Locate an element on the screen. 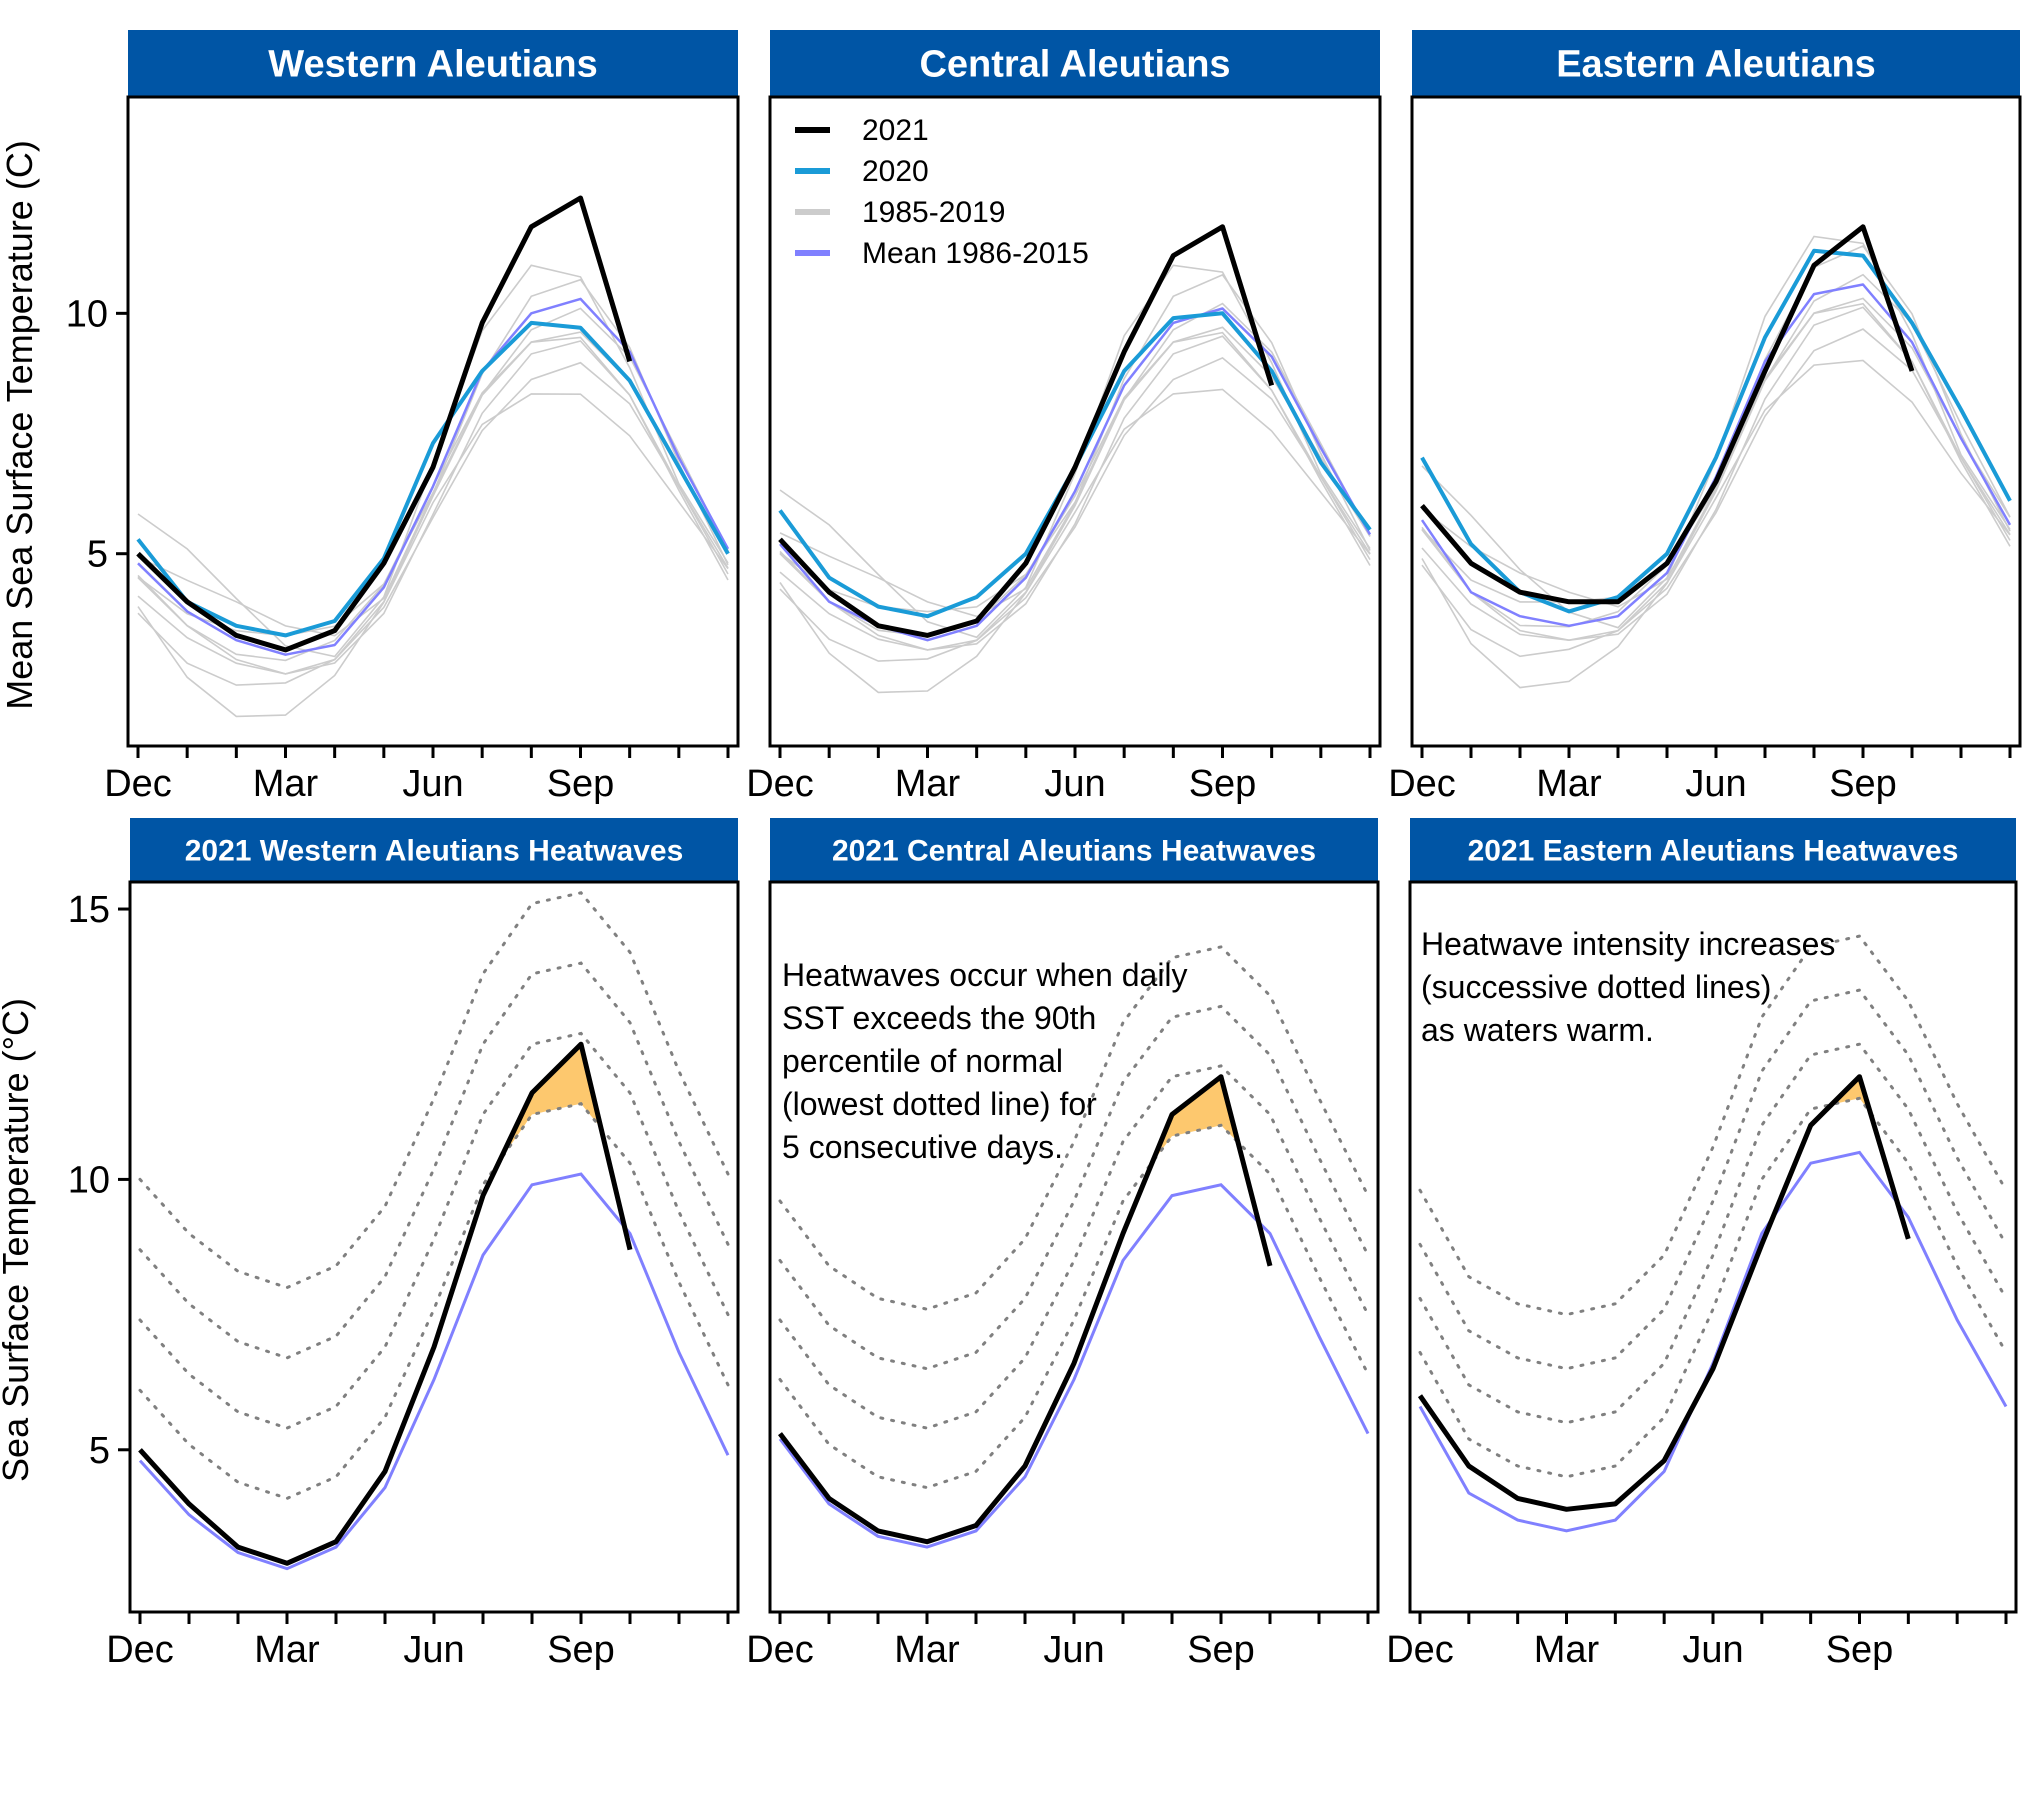  top-3-strip is located at coordinates (1716, 63).